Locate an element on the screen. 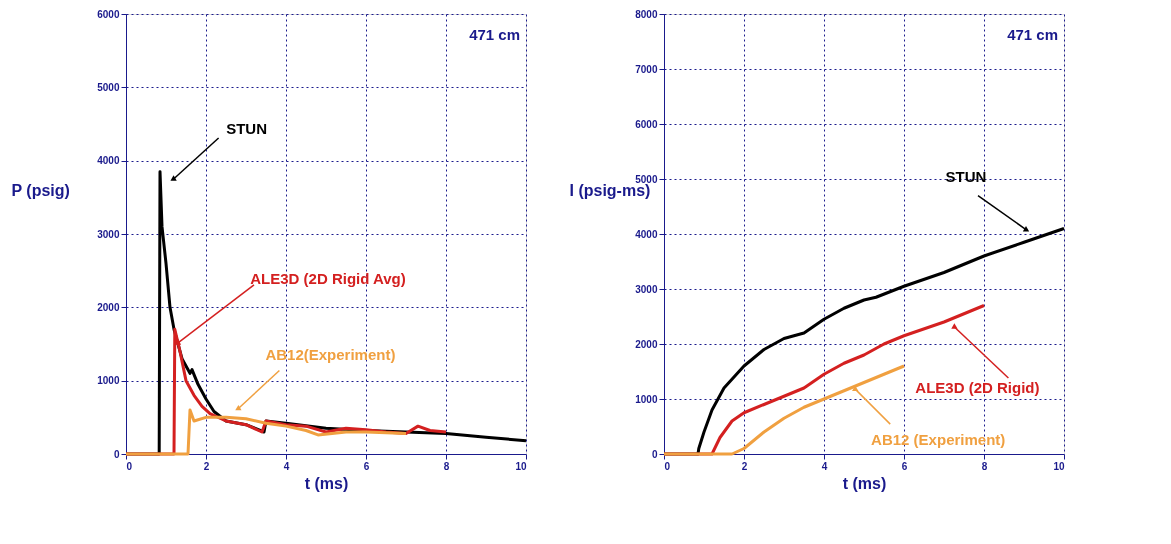 The image size is (1171, 544). annotation: AB12 (Experiment) is located at coordinates (938, 440).